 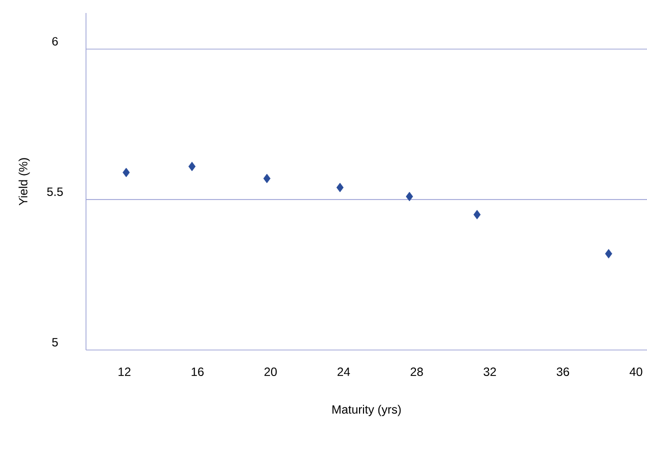 What do you see at coordinates (416, 372) in the screenshot?
I see `x-tick-label: 28` at bounding box center [416, 372].